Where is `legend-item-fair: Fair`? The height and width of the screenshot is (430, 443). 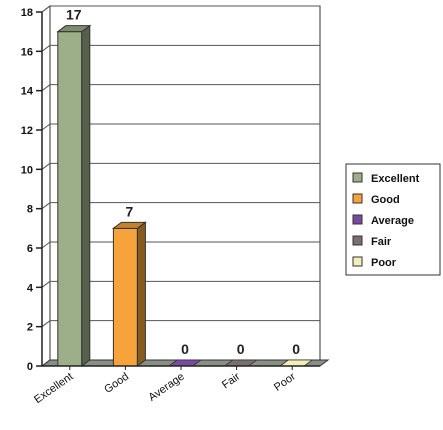
legend-item-fair: Fair is located at coordinates (372, 241).